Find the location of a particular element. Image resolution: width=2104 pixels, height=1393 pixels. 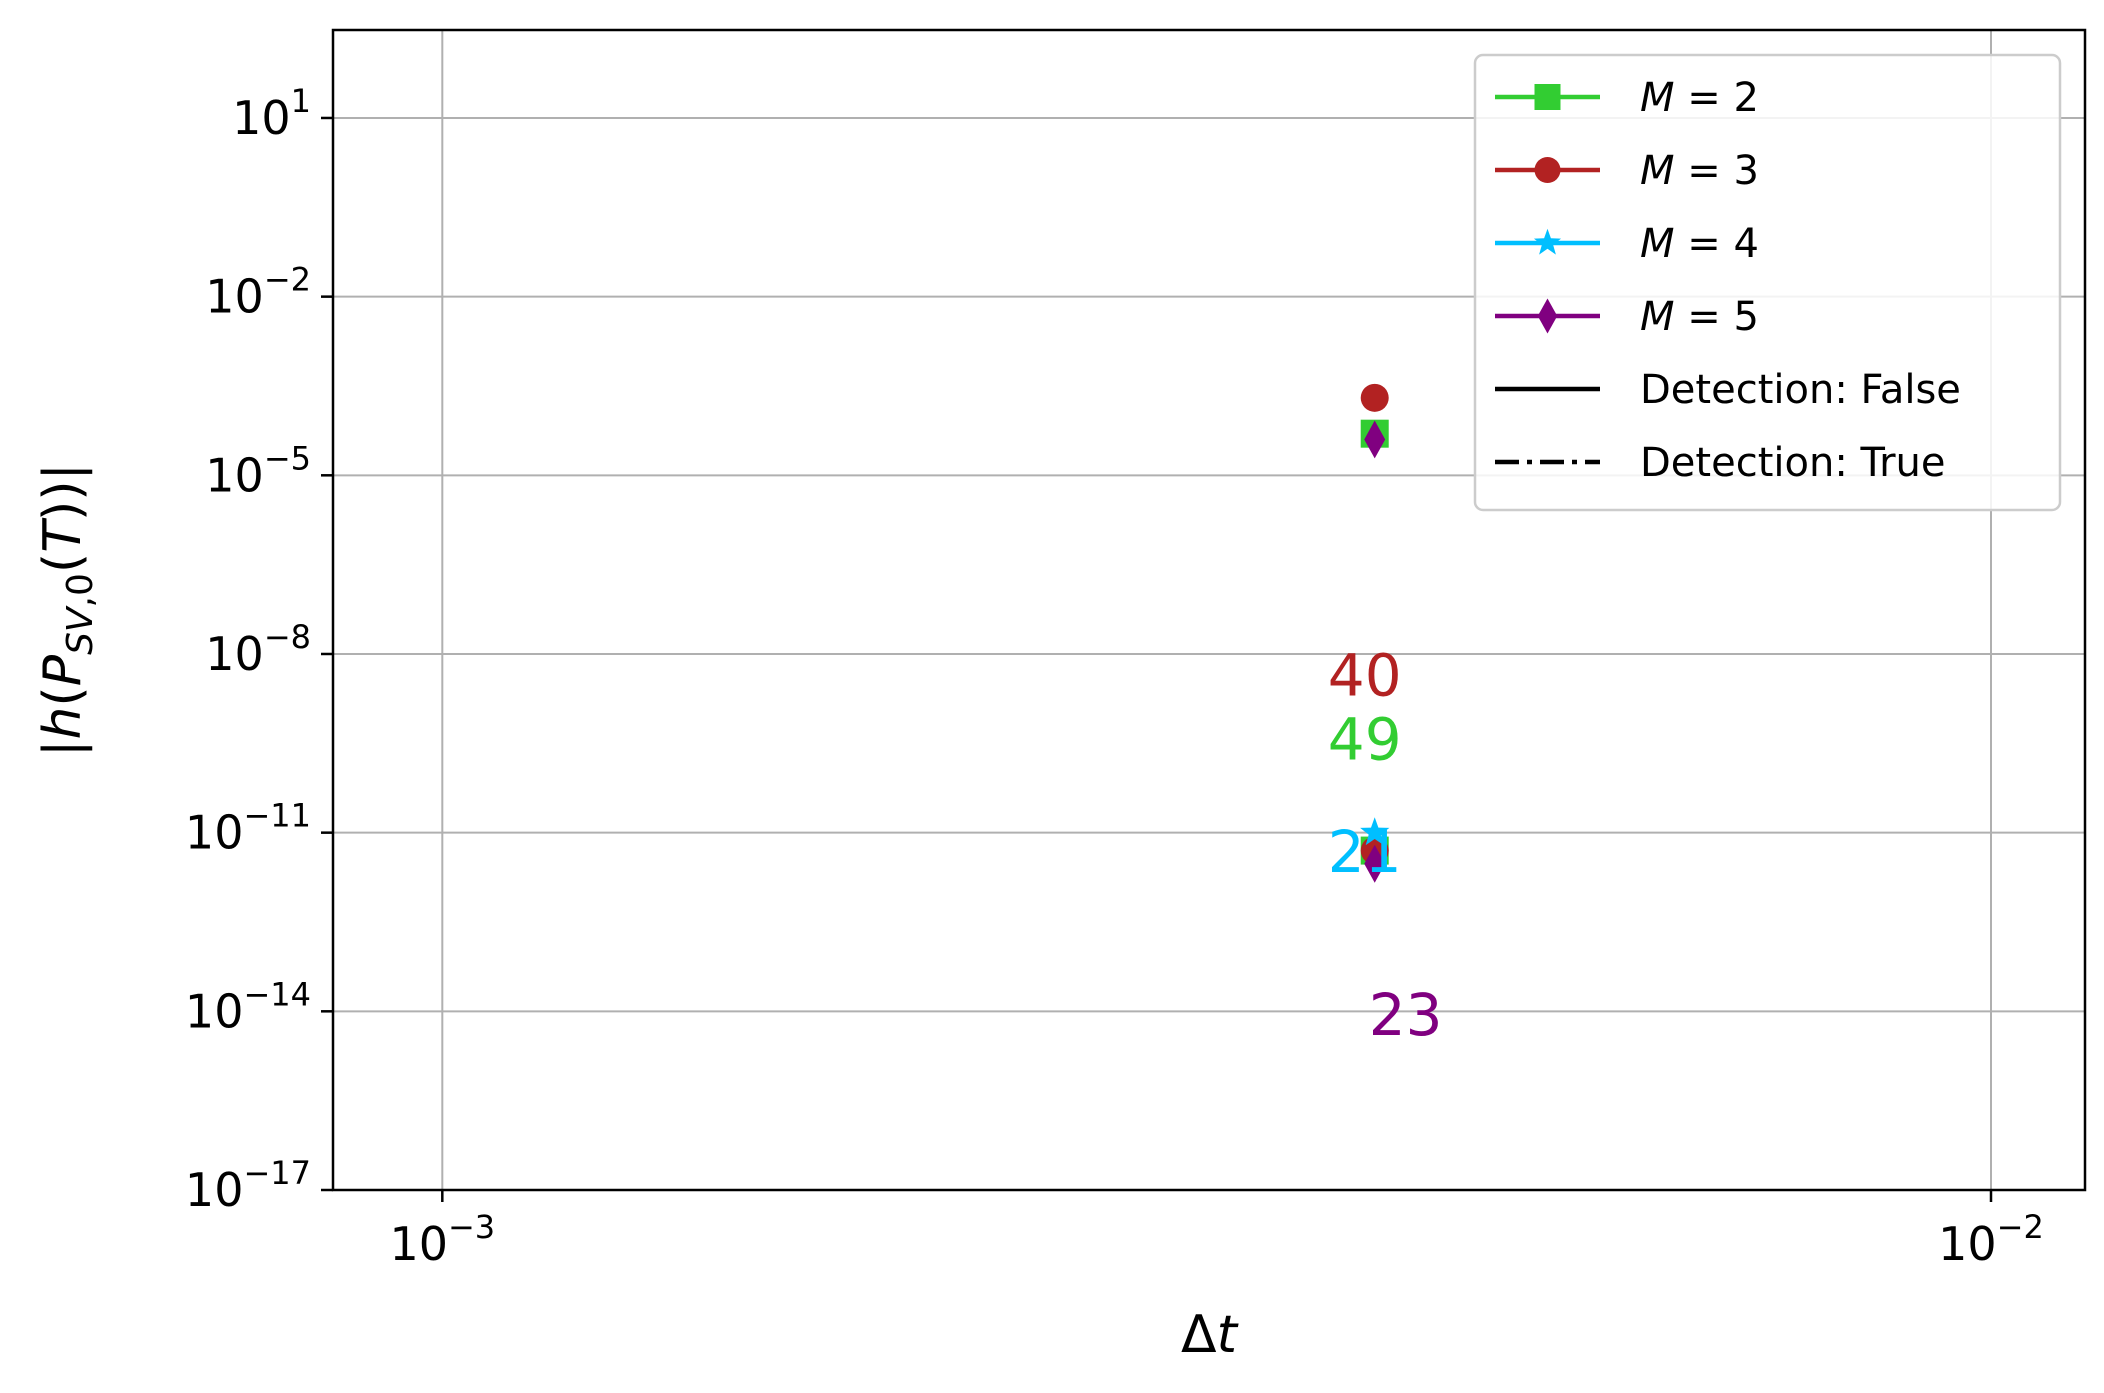

legend-label: M = 2 is located at coordinates (1699, 98).